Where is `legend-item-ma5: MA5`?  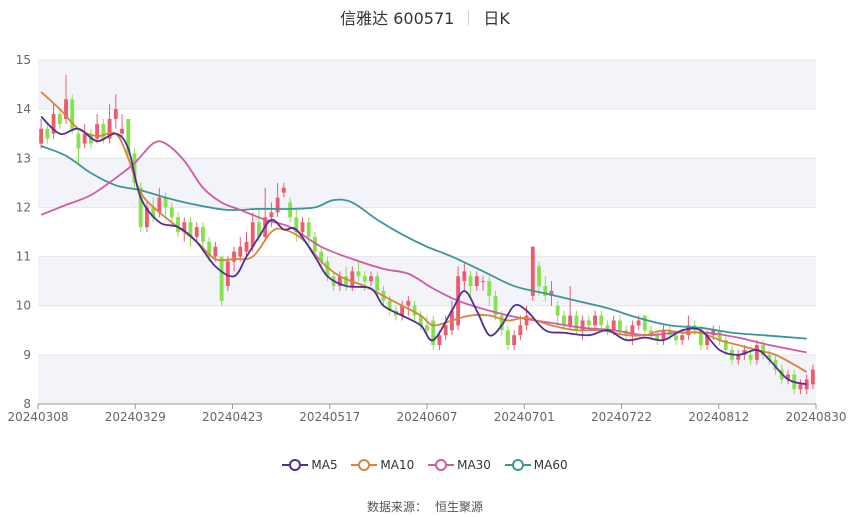
legend-item-ma5: MA5 is located at coordinates (310, 465).